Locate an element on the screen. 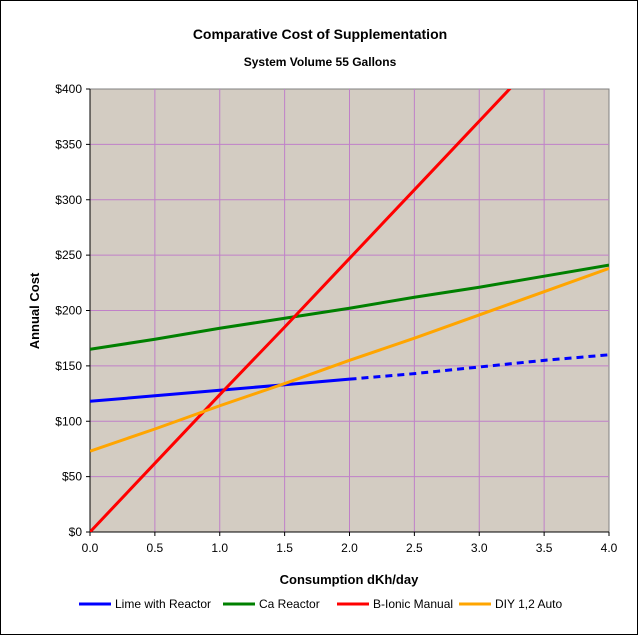 The image size is (638, 639). x-tick-label: 2.5 is located at coordinates (414, 548).